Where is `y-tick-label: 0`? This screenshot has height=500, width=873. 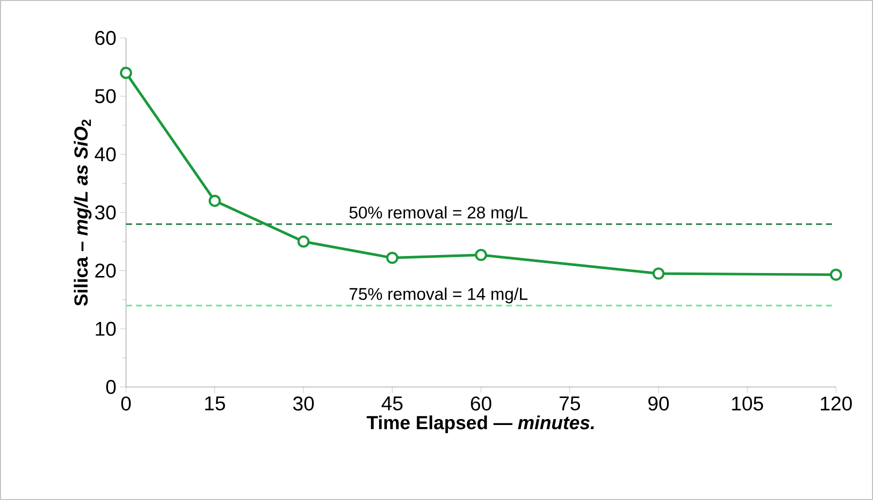
y-tick-label: 0 is located at coordinates (111, 387).